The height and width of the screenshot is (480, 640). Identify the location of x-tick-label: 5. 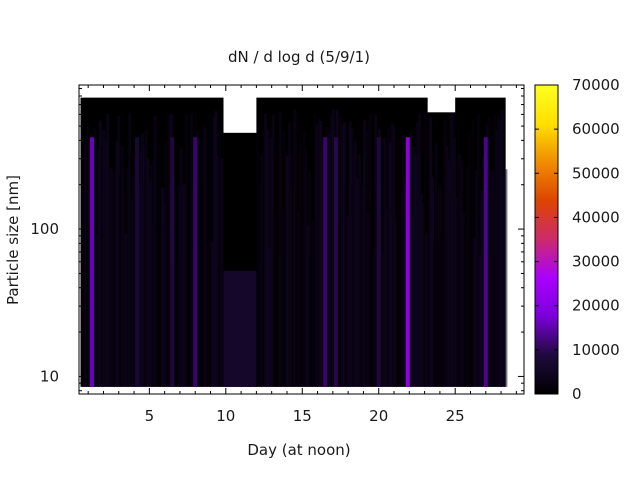
(150, 416).